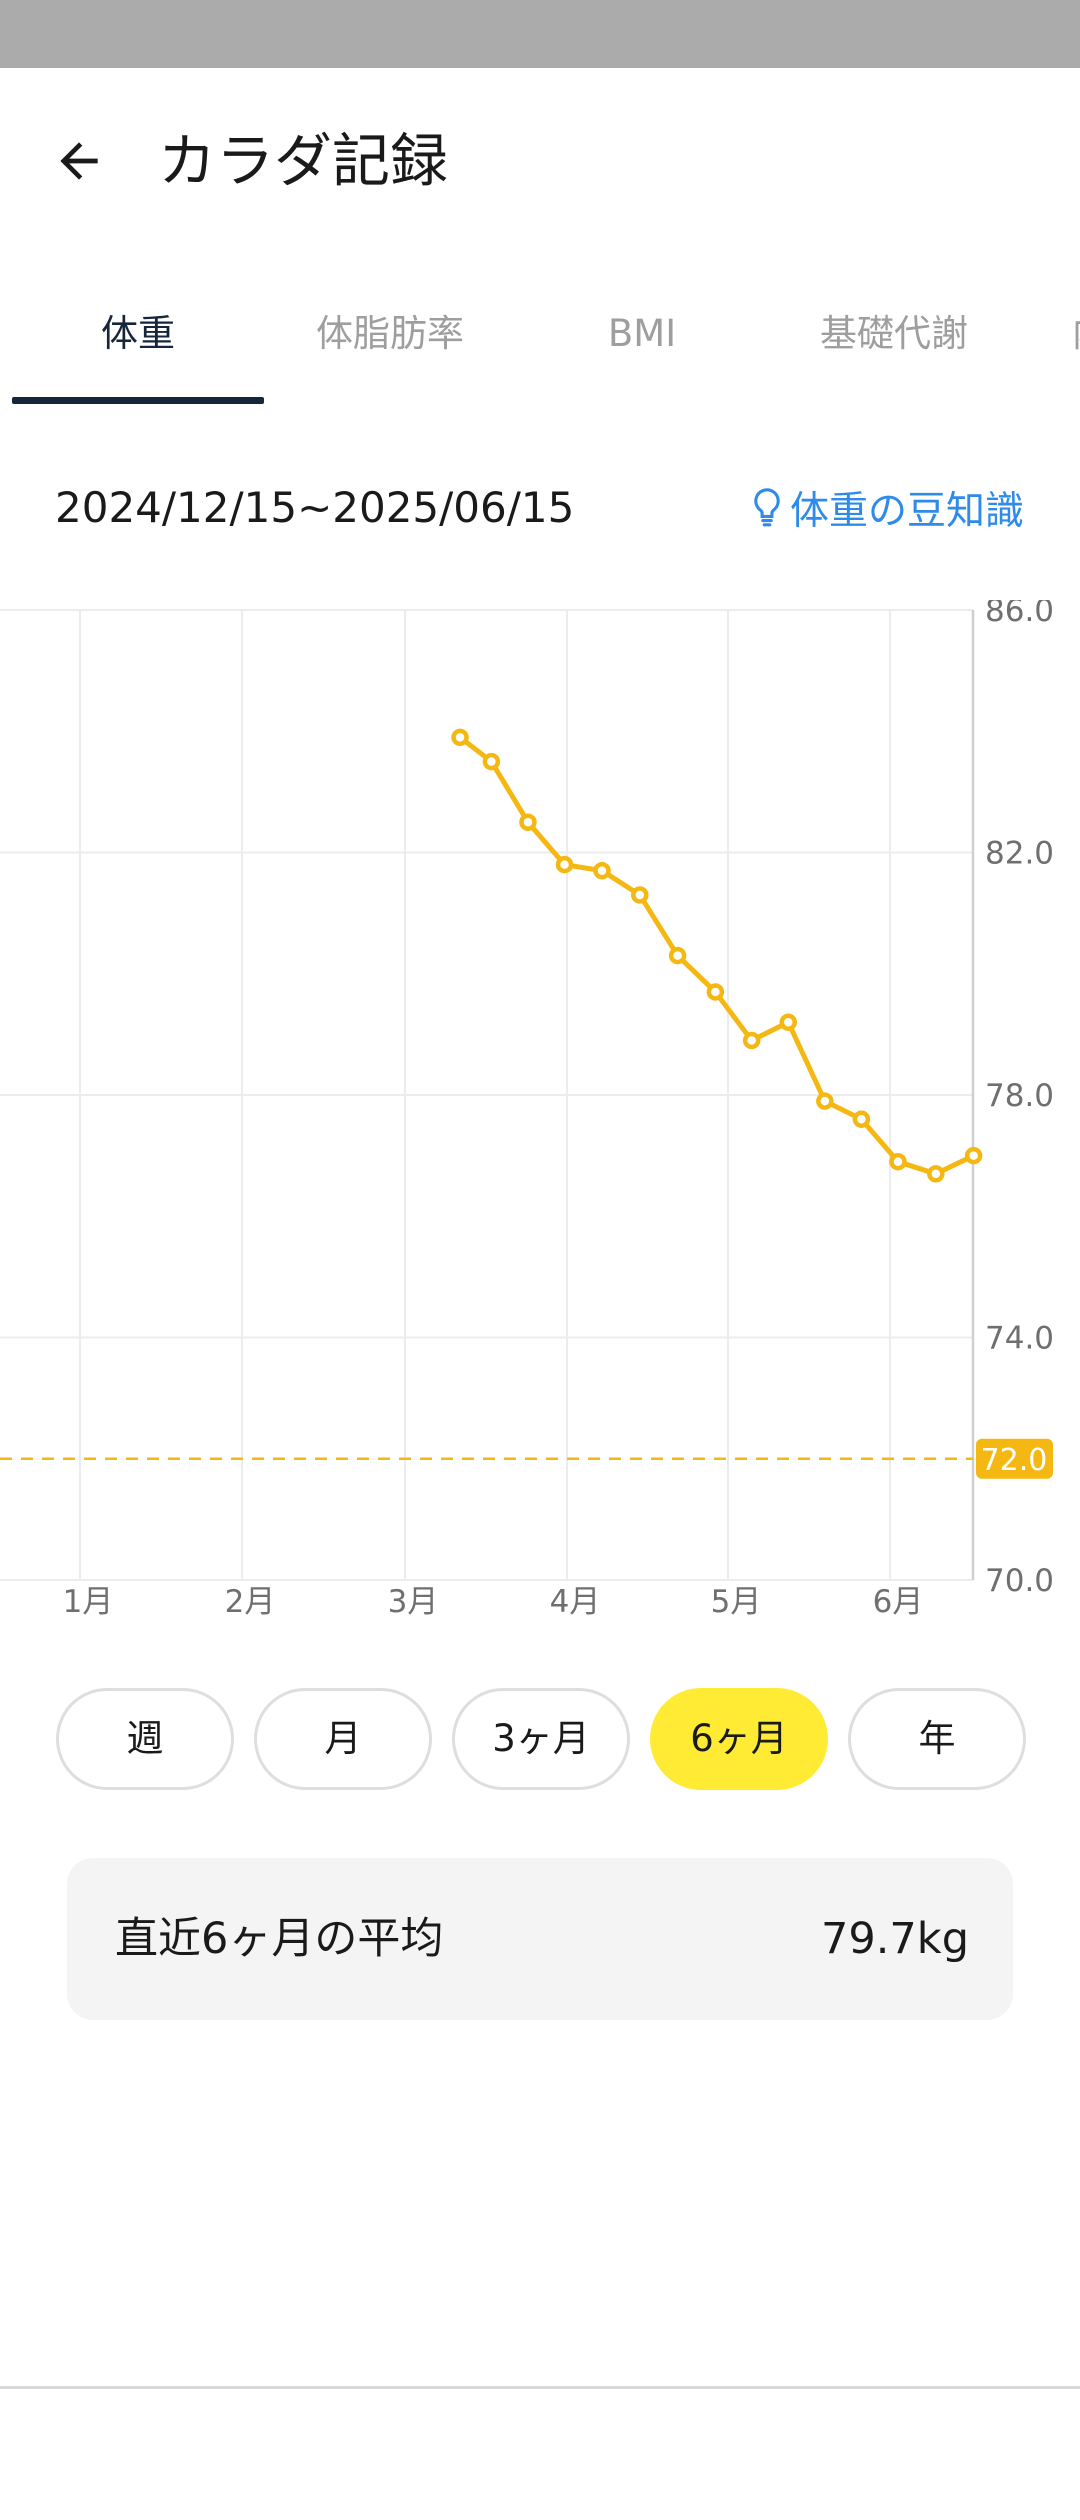 The height and width of the screenshot is (2520, 1080). What do you see at coordinates (343, 1739) in the screenshot?
I see `period-month-button: 月` at bounding box center [343, 1739].